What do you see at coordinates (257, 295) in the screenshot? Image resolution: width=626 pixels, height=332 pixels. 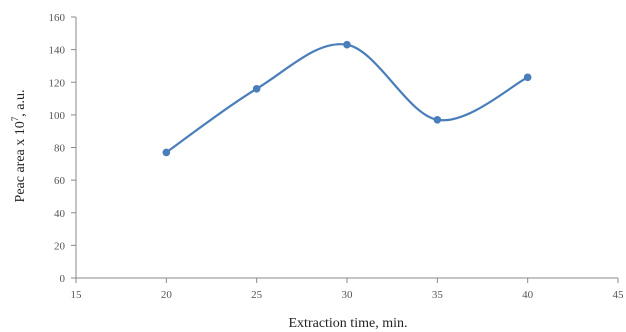 I see `x-tick-label: 25` at bounding box center [257, 295].